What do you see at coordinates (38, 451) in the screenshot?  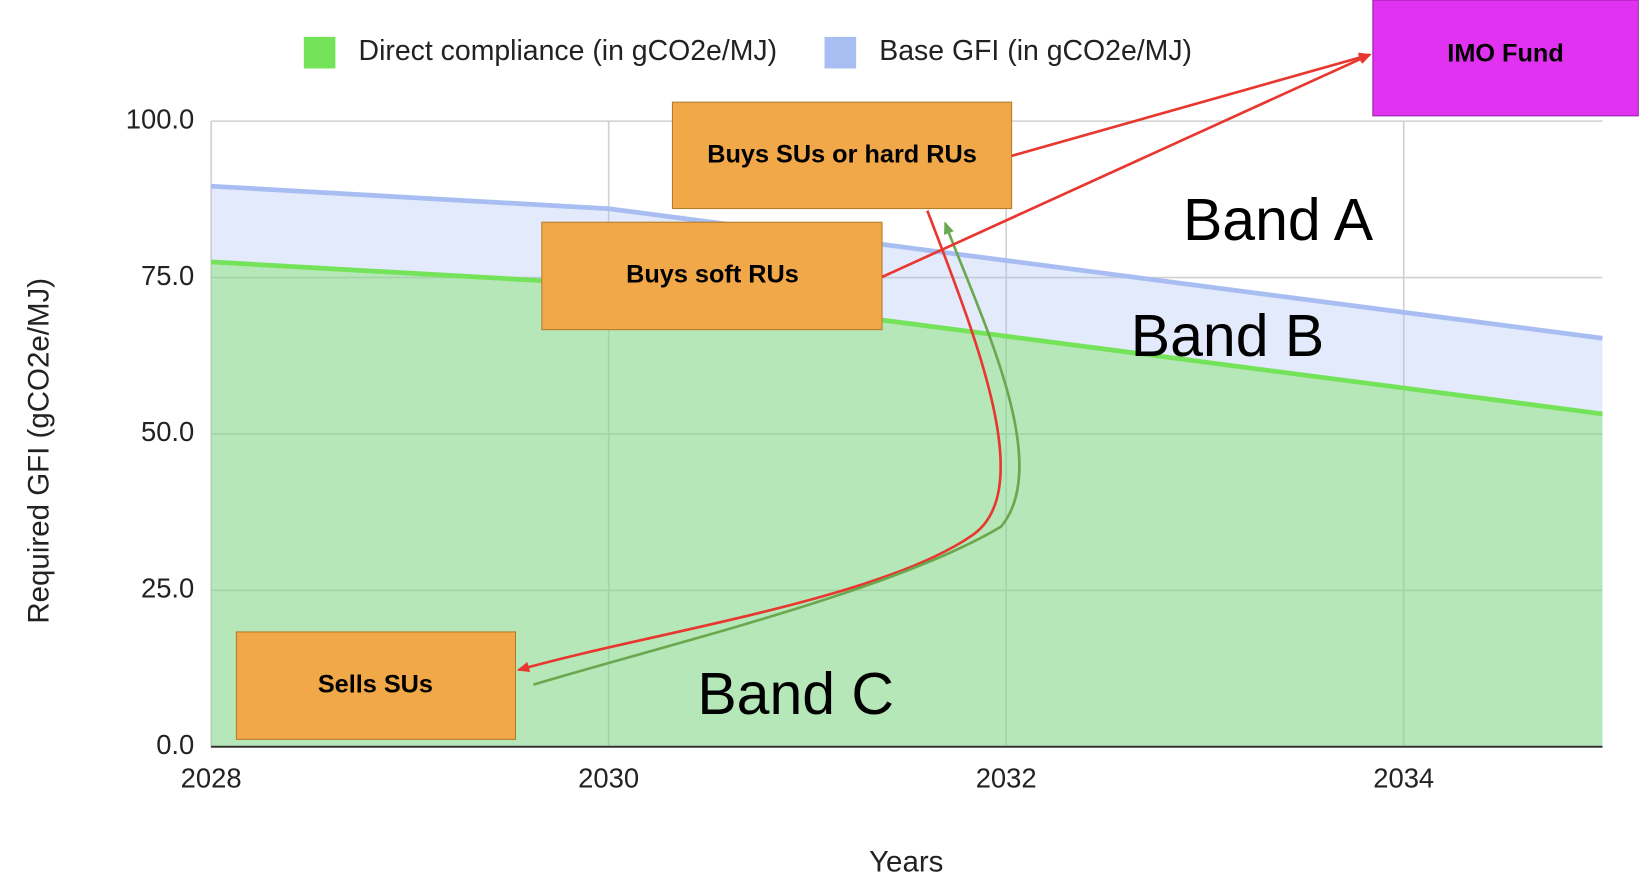 I see `y-axis-title: Required GFI (gCO2e/MJ)` at bounding box center [38, 451].